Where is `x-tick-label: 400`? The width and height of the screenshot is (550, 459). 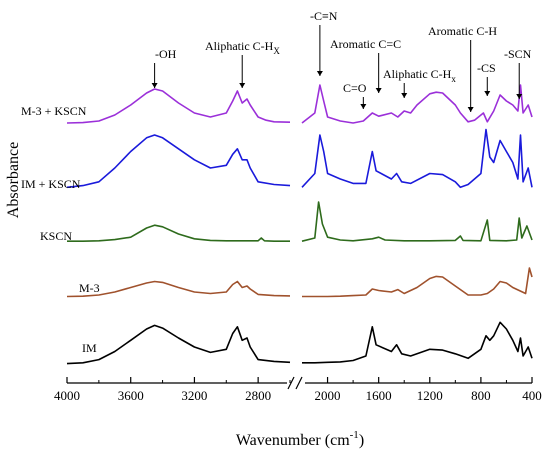 x-tick-label: 400 is located at coordinates (532, 395).